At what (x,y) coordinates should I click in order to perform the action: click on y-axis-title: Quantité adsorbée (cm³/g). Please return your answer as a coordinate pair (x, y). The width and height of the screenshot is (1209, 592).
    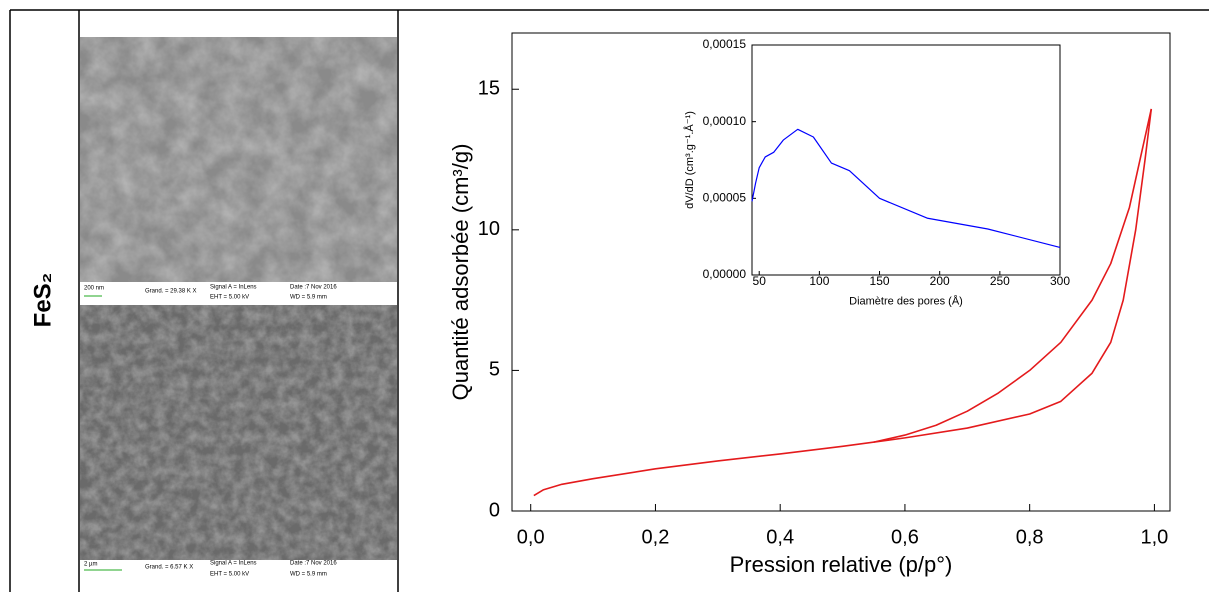
    Looking at the image, I should click on (460, 272).